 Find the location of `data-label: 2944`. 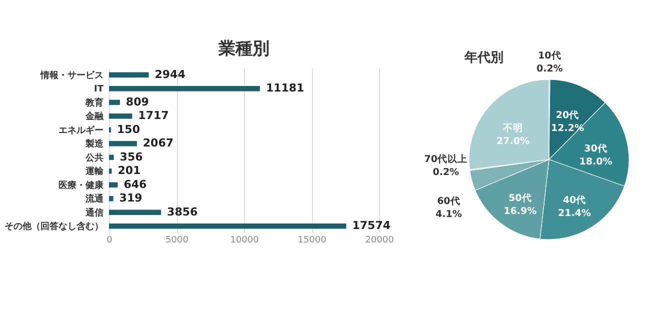

data-label: 2944 is located at coordinates (170, 74).